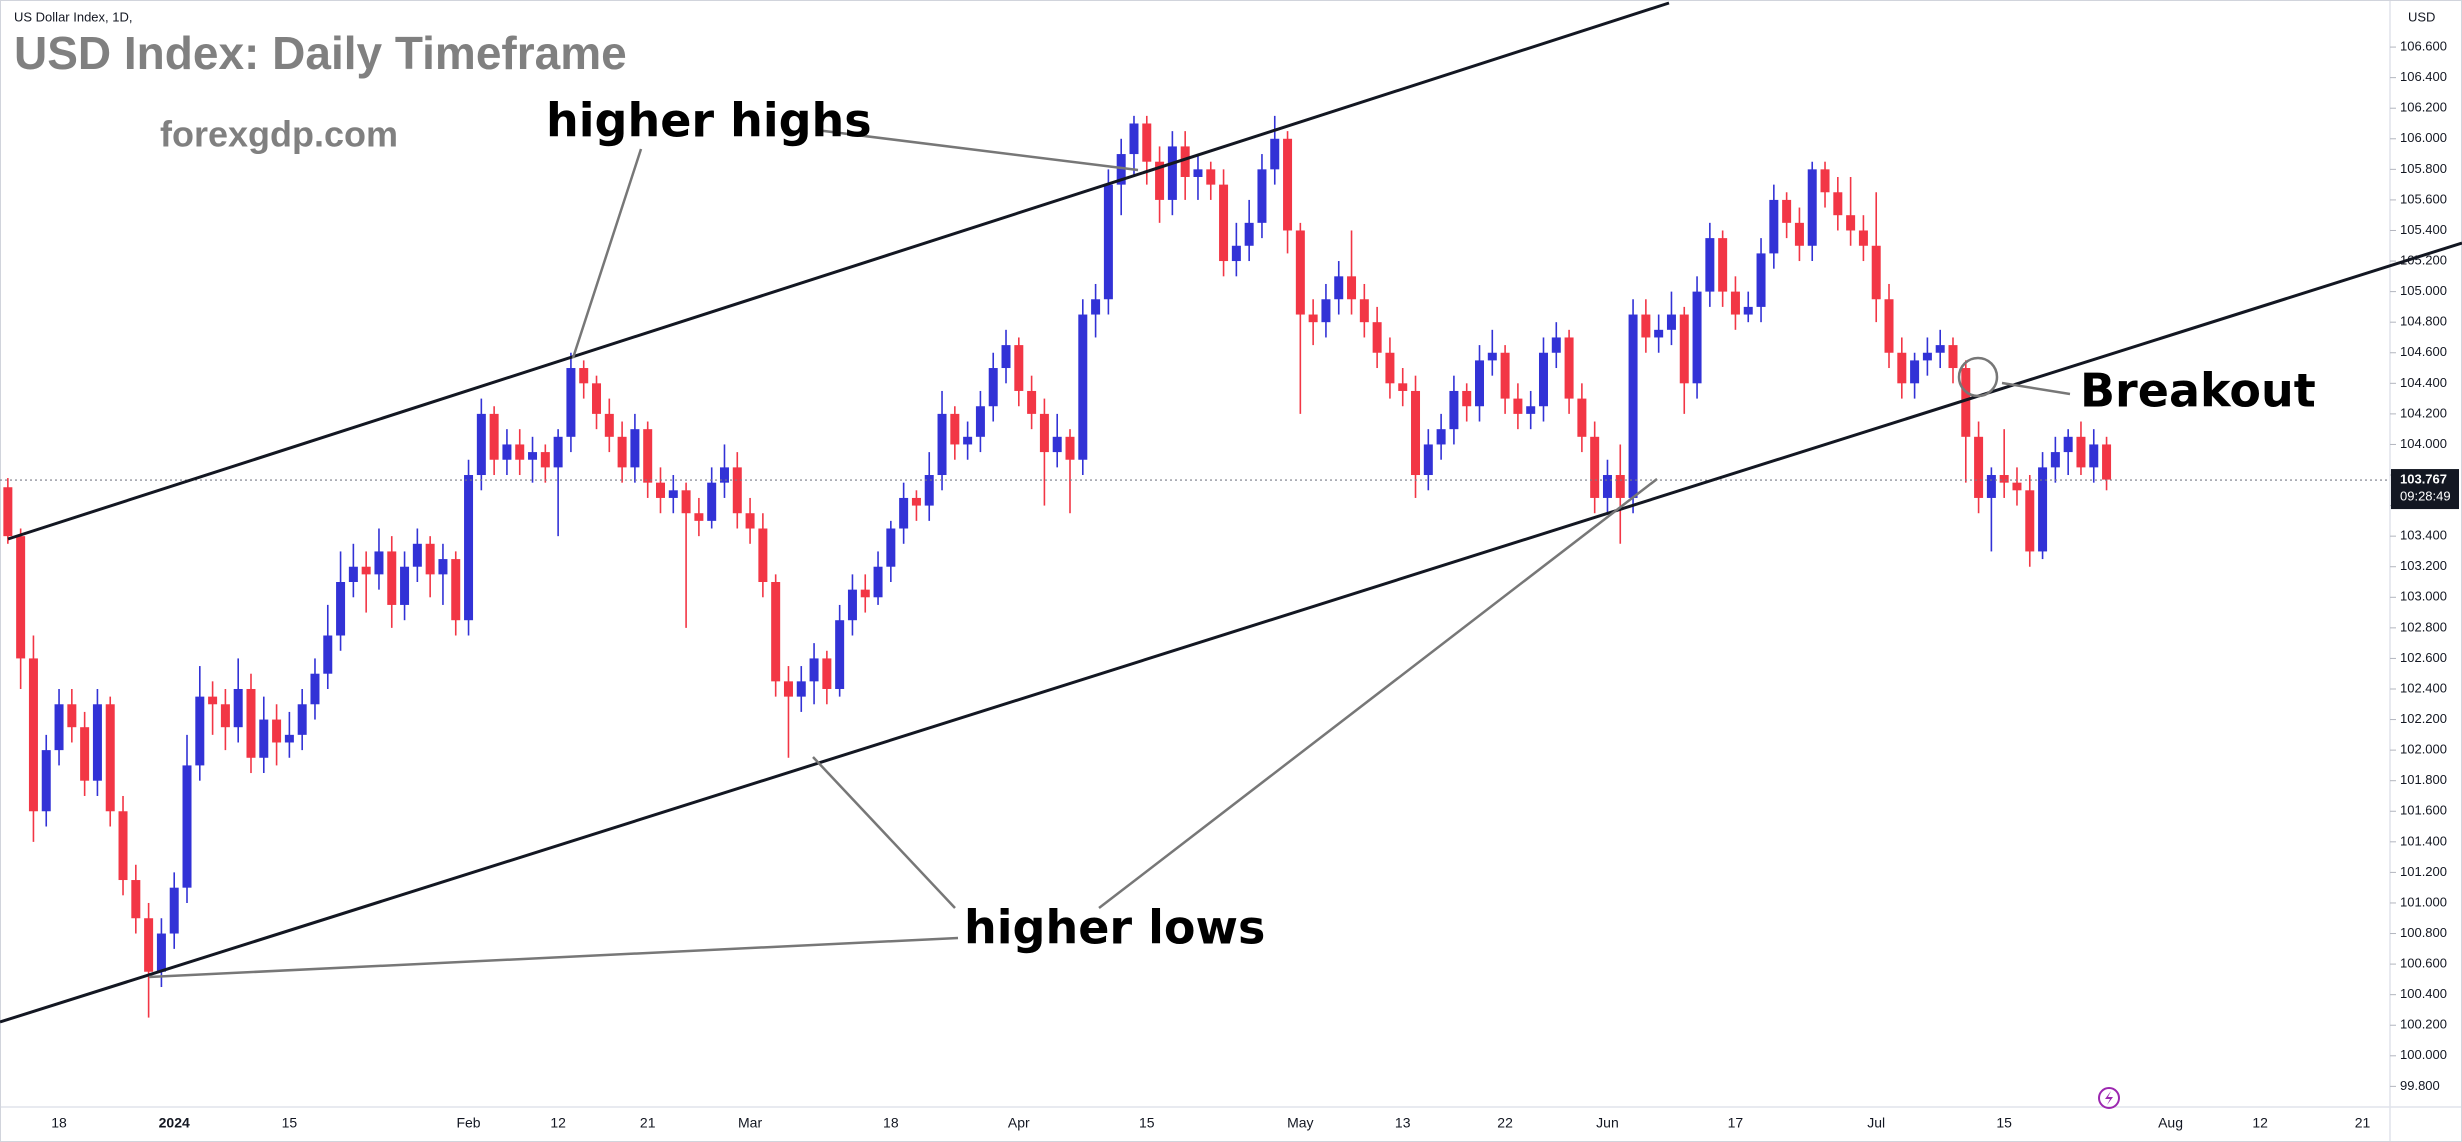  What do you see at coordinates (2423, 687) in the screenshot?
I see `y-tick-label: 102.400` at bounding box center [2423, 687].